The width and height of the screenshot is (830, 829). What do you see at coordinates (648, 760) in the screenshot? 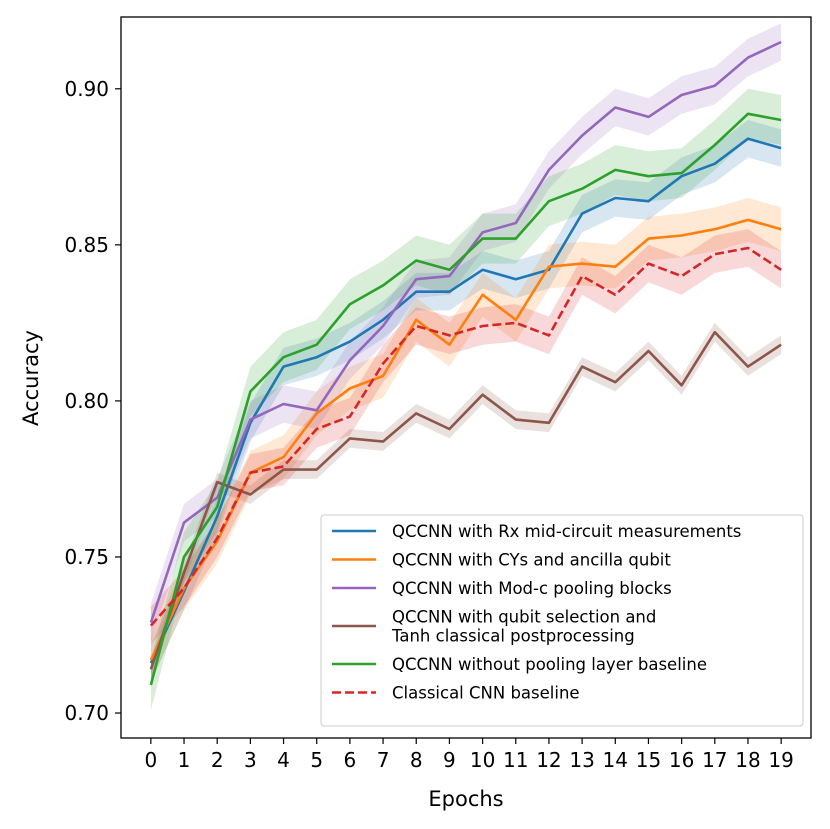
I see `x-tick-label: 15` at bounding box center [648, 760].